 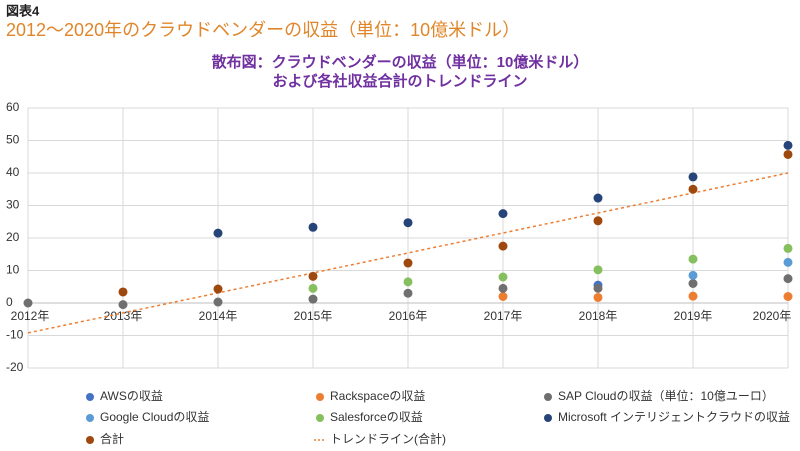 I want to click on legend-label: Rackspaceの収益, so click(x=377, y=396).